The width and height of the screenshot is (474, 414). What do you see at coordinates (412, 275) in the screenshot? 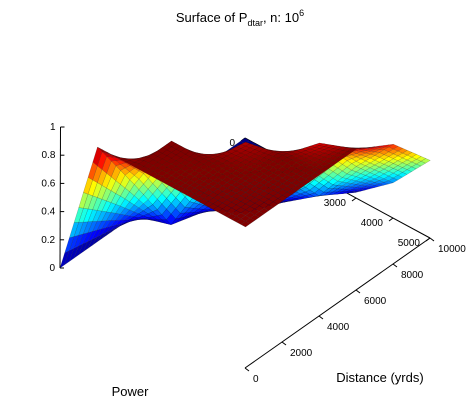
I see `y-tick-label: 8000` at bounding box center [412, 275].